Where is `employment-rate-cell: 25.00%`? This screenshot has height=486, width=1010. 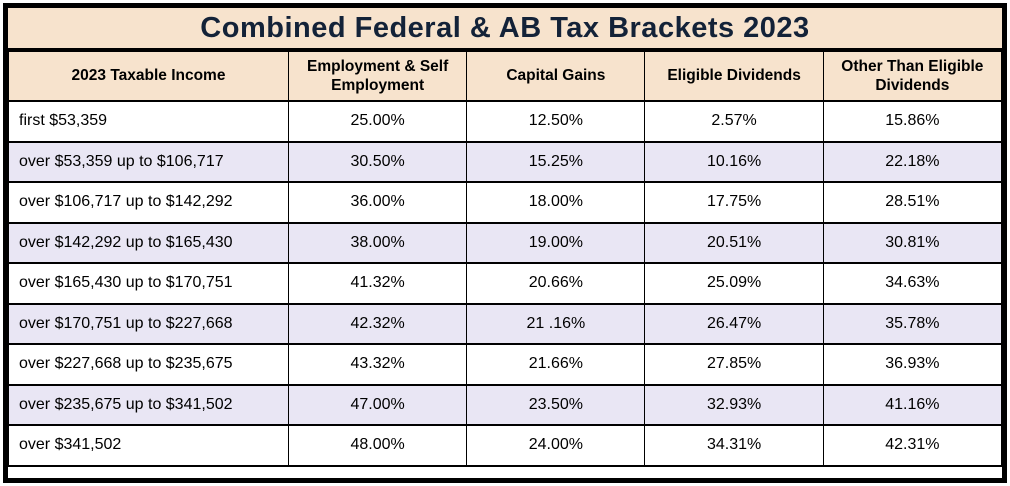
employment-rate-cell: 25.00% is located at coordinates (378, 121).